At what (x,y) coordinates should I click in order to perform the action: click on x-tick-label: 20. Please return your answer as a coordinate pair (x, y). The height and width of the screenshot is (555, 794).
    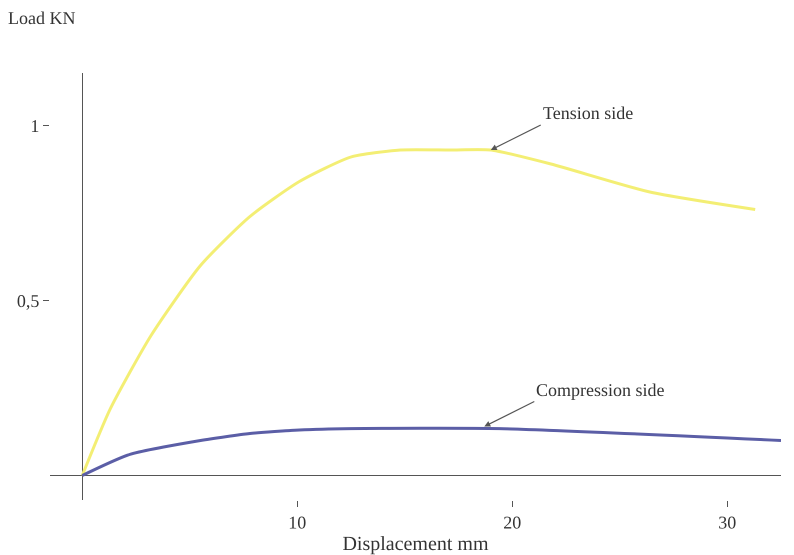
    Looking at the image, I should click on (512, 522).